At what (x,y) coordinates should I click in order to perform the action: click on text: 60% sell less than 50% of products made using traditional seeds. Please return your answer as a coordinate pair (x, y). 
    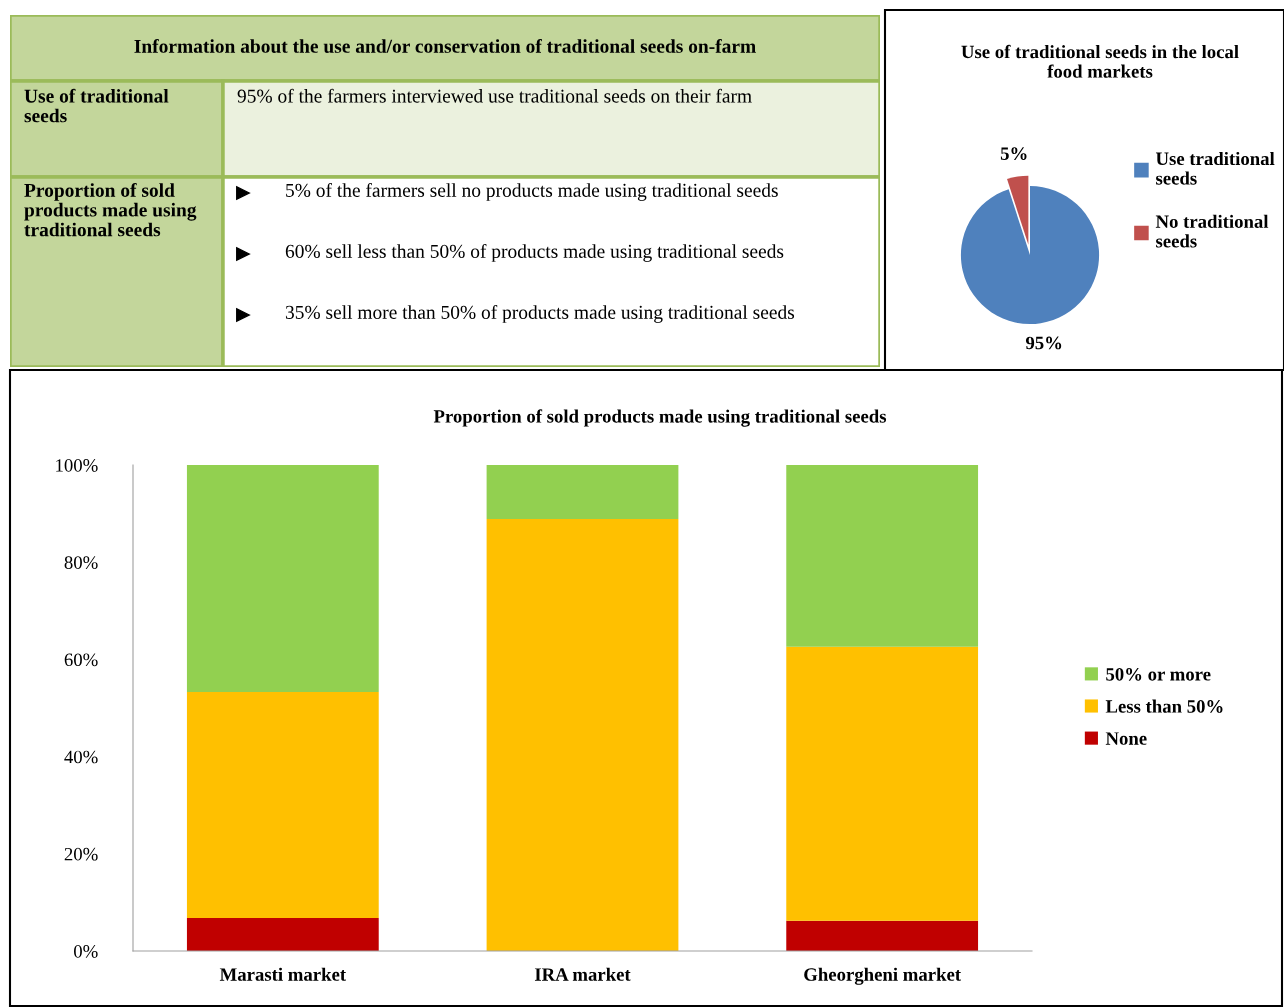
    Looking at the image, I should click on (534, 253).